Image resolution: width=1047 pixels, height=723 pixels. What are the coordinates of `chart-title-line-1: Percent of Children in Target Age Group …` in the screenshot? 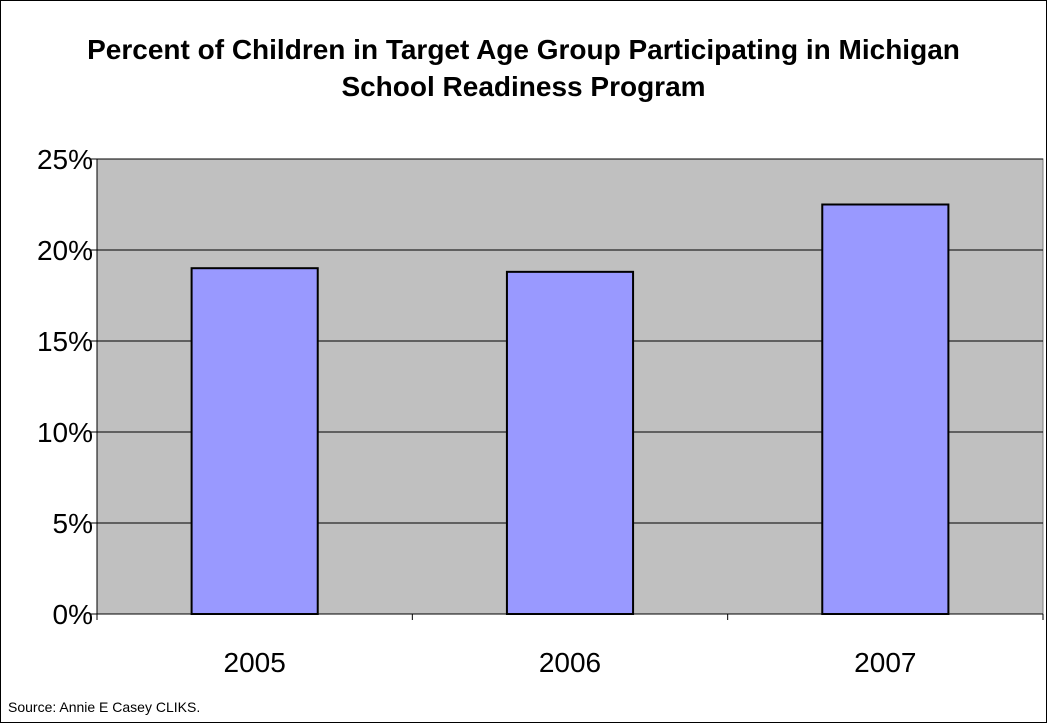 It's located at (523, 49).